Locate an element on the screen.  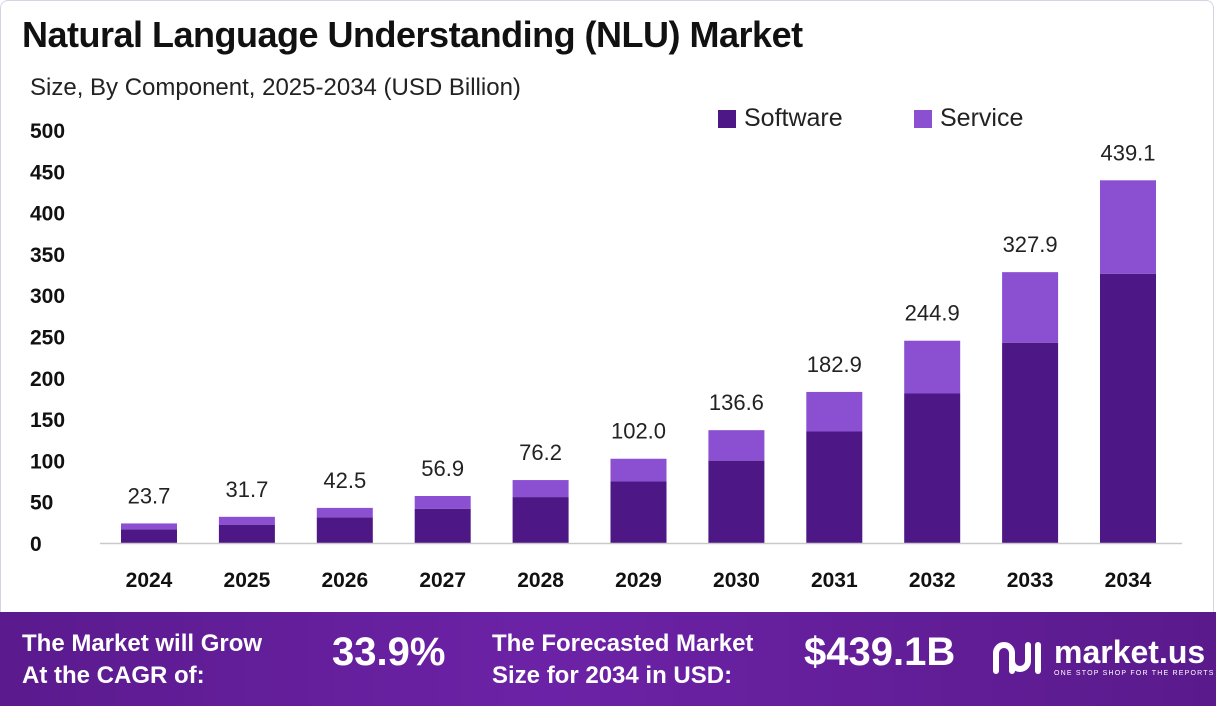
total-label-2034: 439.1 is located at coordinates (1127, 152).